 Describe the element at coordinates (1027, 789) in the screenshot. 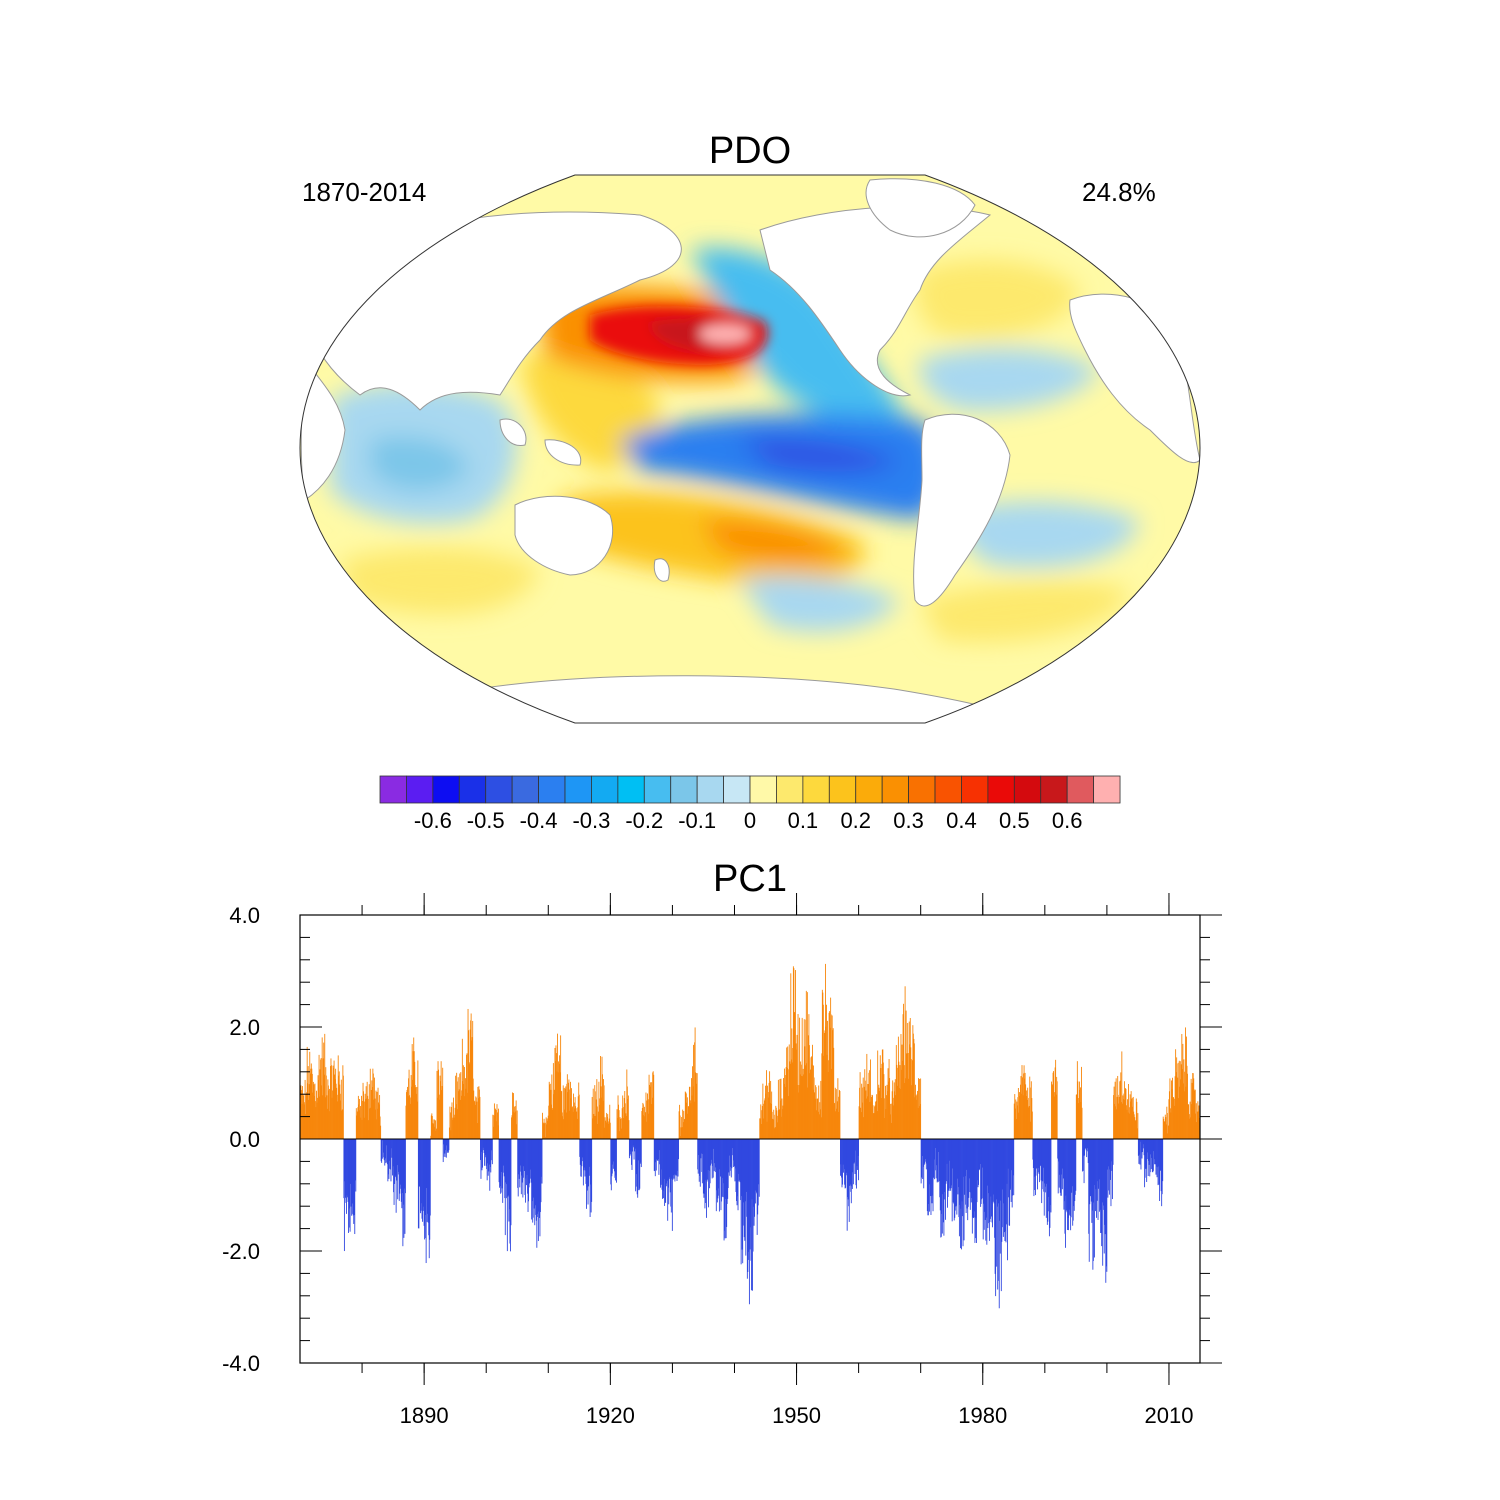

I see `colorbar-box` at that location.